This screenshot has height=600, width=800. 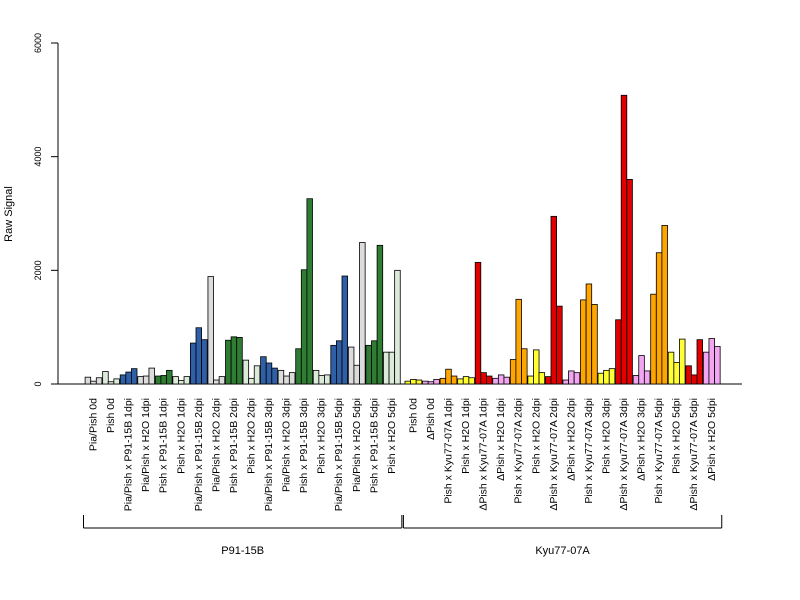 What do you see at coordinates (94, 424) in the screenshot?
I see `category-label: Pia/Pish 0d` at bounding box center [94, 424].